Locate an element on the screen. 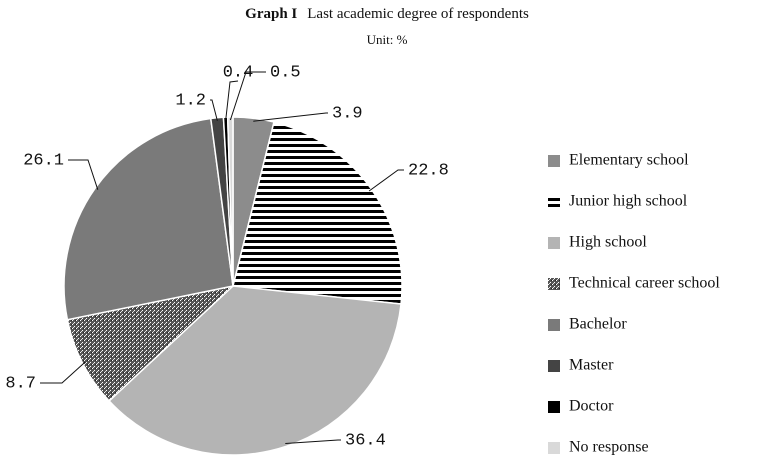 This screenshot has height=458, width=775. data-label: 8.7 is located at coordinates (20, 383).